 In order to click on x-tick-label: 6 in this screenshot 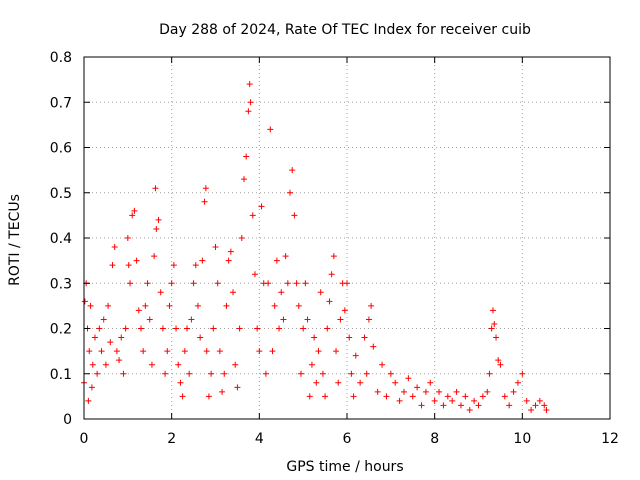, I will do `click(347, 439)`.